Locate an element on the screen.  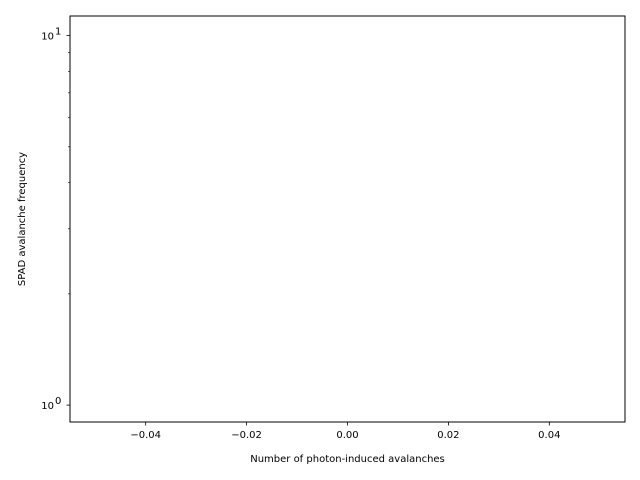
x-axis-ticks: −0.04 −0.02 0.00 0.02 0.04 is located at coordinates (345, 431).